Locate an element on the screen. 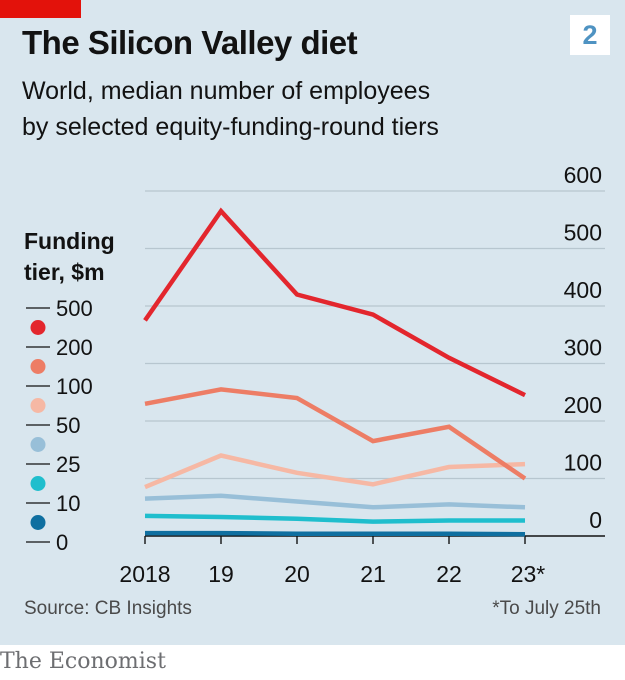 The height and width of the screenshot is (680, 625). legend-tick-label-25: 25 is located at coordinates (68, 464).